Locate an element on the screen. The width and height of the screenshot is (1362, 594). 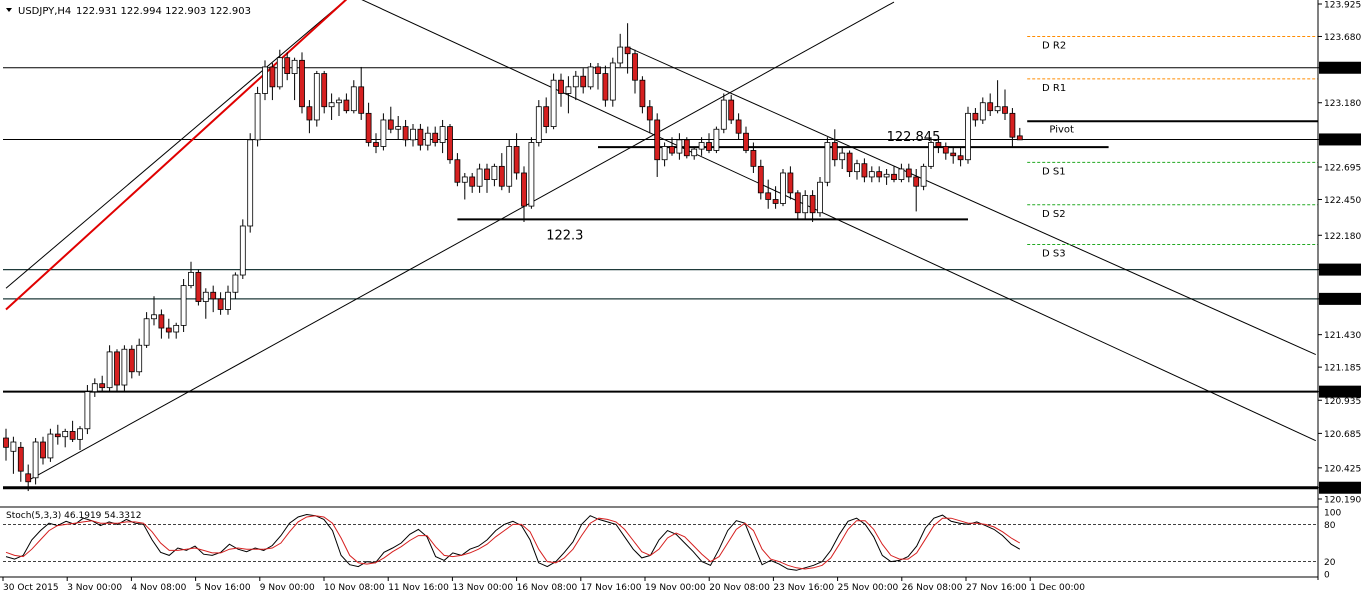
price-highlight-label: 120.275 is located at coordinates (1340, 489).